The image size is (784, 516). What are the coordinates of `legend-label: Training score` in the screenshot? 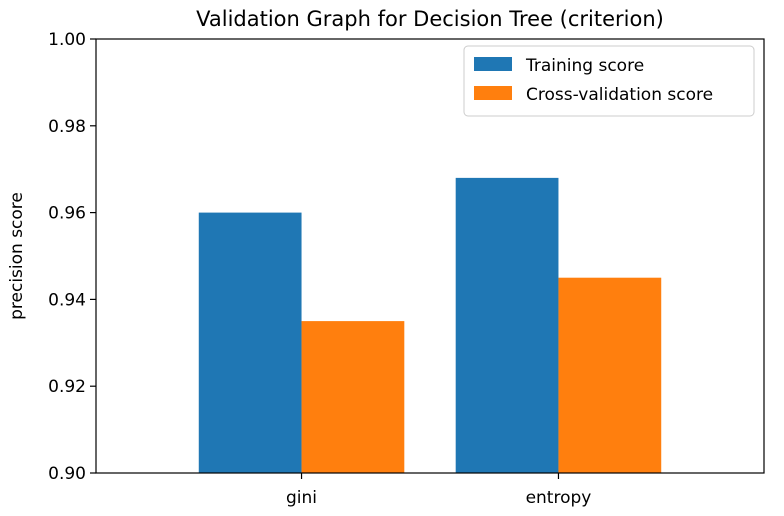 It's located at (584, 66).